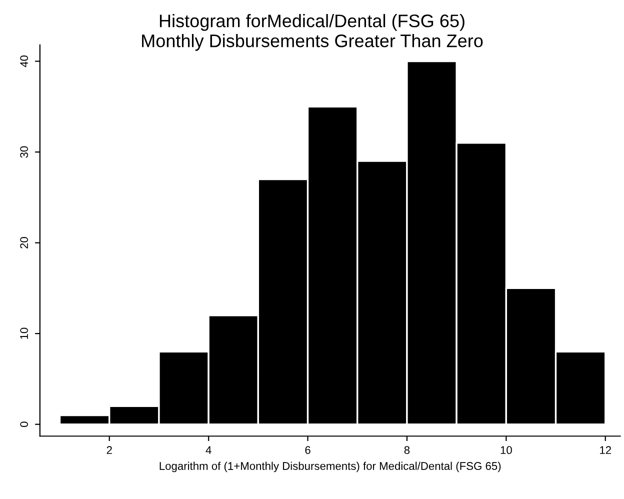 This screenshot has height=499, width=624. I want to click on x-tick-label: 4, so click(209, 450).